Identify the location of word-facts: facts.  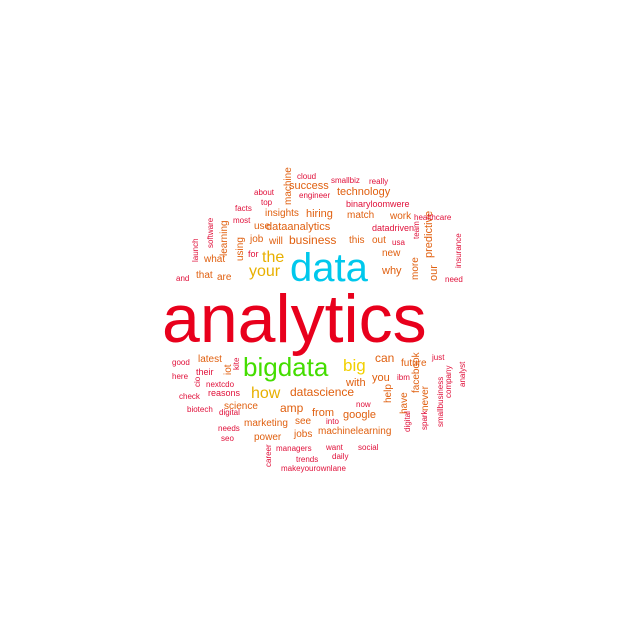
(243, 208).